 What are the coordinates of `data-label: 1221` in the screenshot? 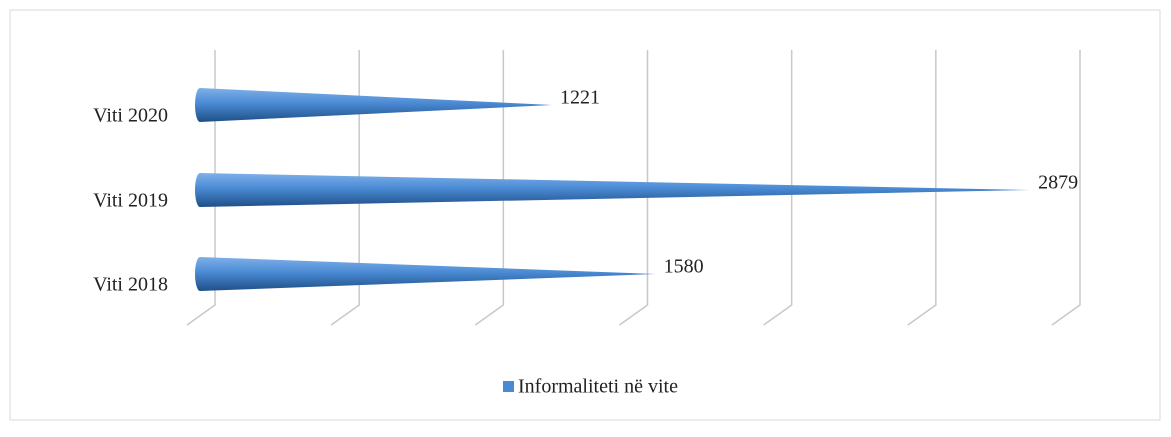 It's located at (580, 98).